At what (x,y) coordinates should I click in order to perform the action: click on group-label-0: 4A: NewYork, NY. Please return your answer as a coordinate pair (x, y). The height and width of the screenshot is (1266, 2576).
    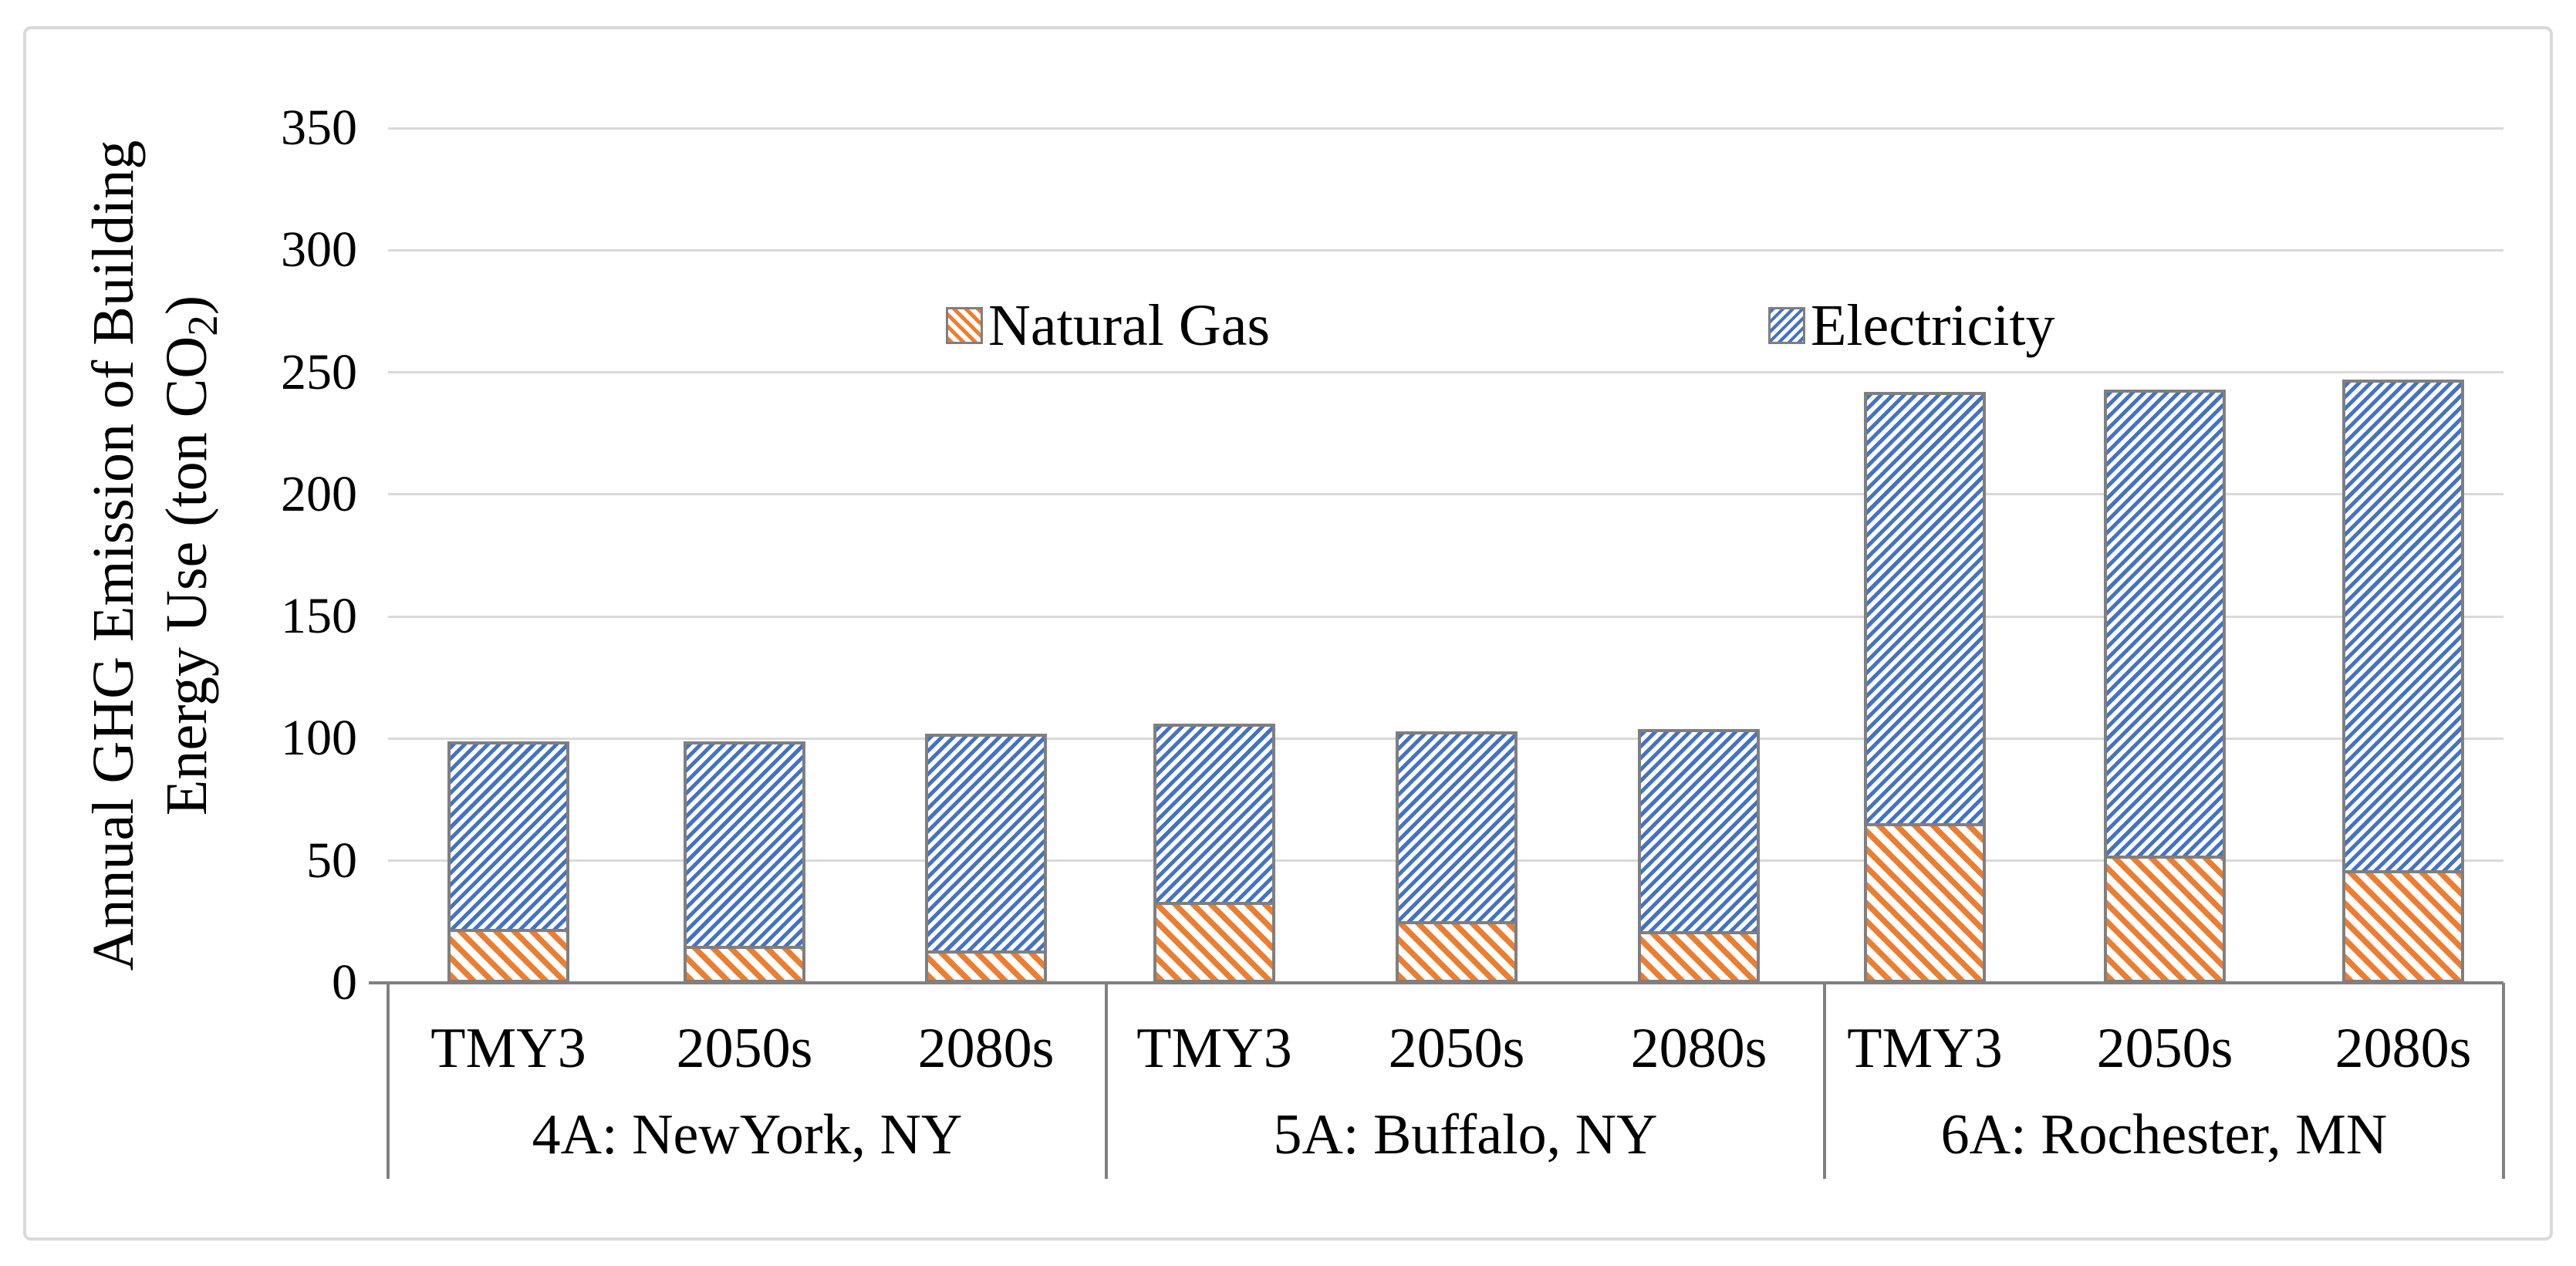
    Looking at the image, I should click on (747, 1134).